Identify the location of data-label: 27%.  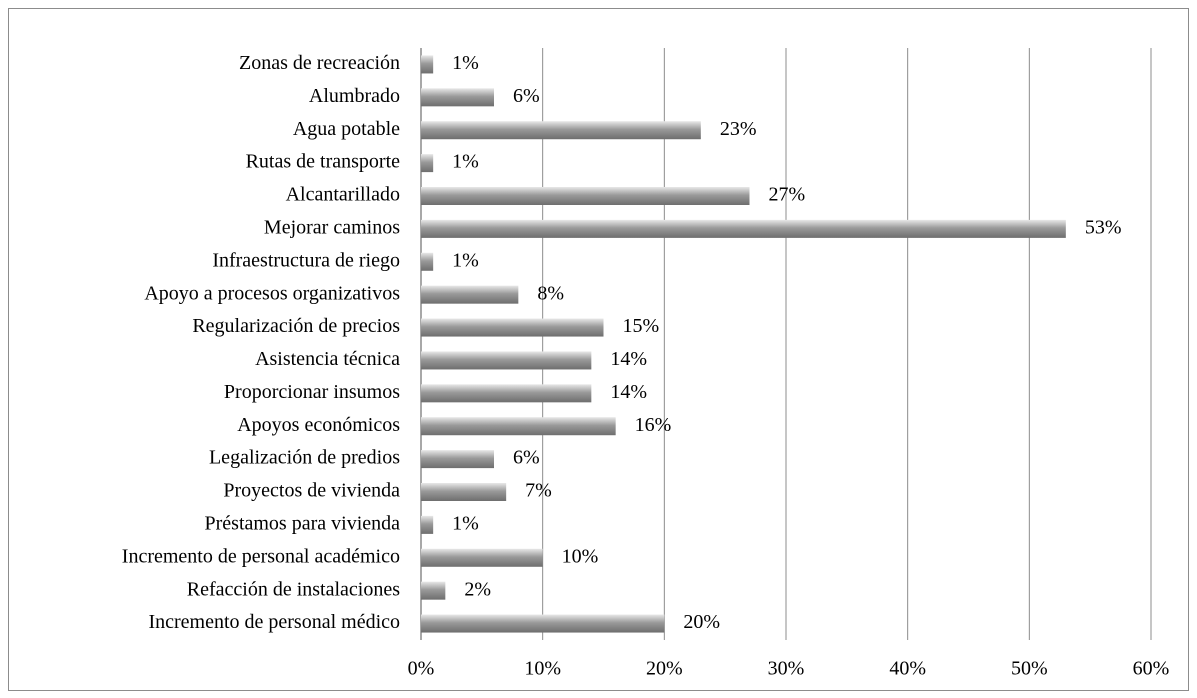
(787, 195).